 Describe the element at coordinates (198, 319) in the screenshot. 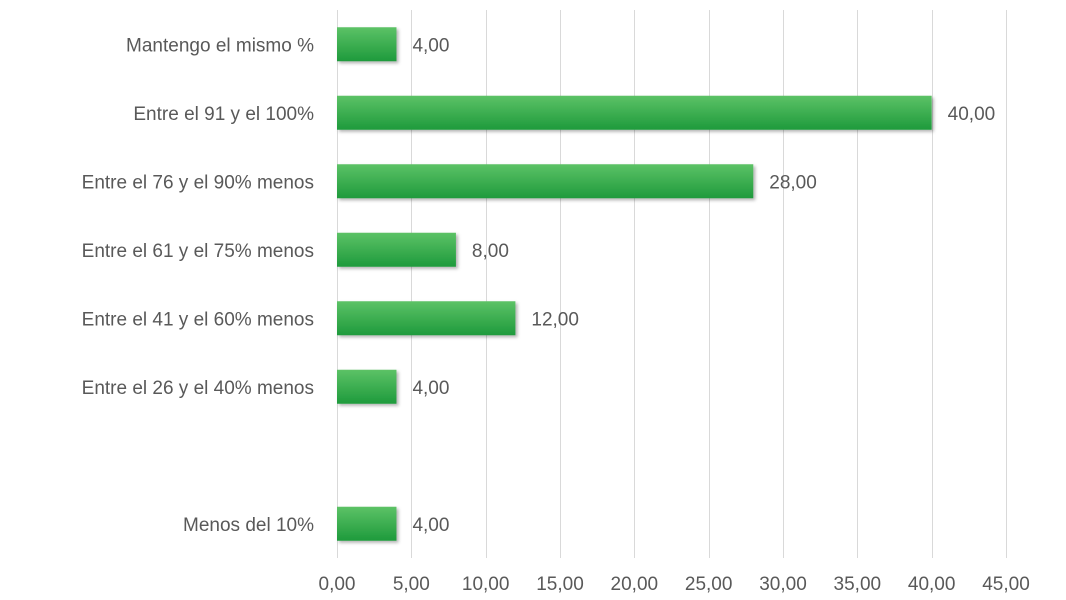

I see `category-label: Entre el 41 y el 60% menos` at that location.